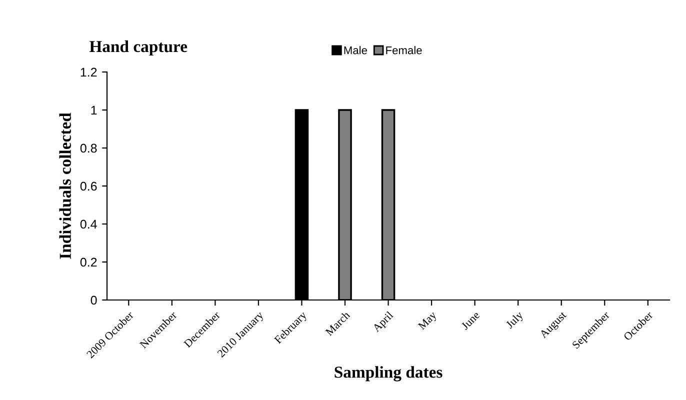 The height and width of the screenshot is (400, 686). I want to click on legend-label: Female, so click(404, 50).